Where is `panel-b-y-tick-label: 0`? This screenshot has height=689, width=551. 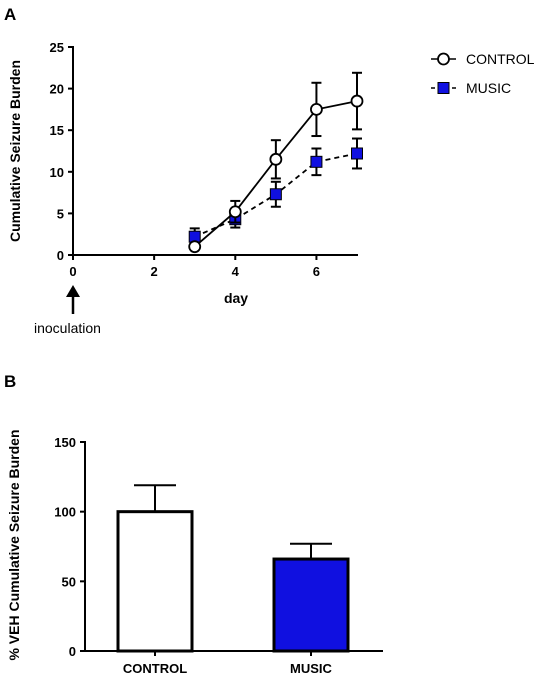 panel-b-y-tick-label: 0 is located at coordinates (72, 651).